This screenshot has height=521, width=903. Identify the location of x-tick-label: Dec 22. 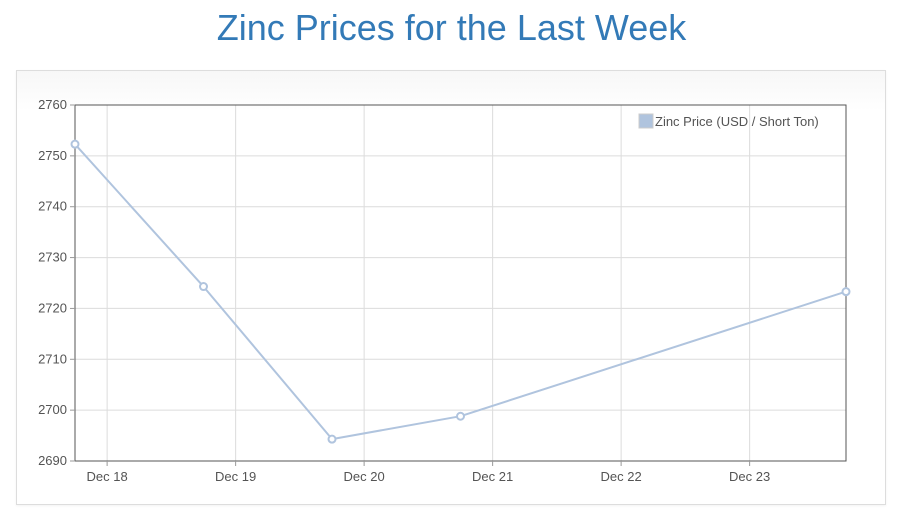
(621, 476).